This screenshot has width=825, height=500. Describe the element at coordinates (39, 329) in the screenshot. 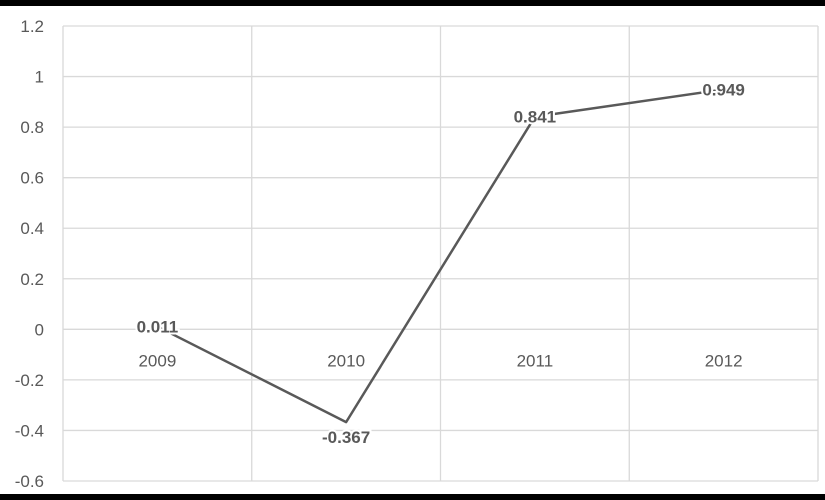

I see `y-tick-label: 0` at that location.